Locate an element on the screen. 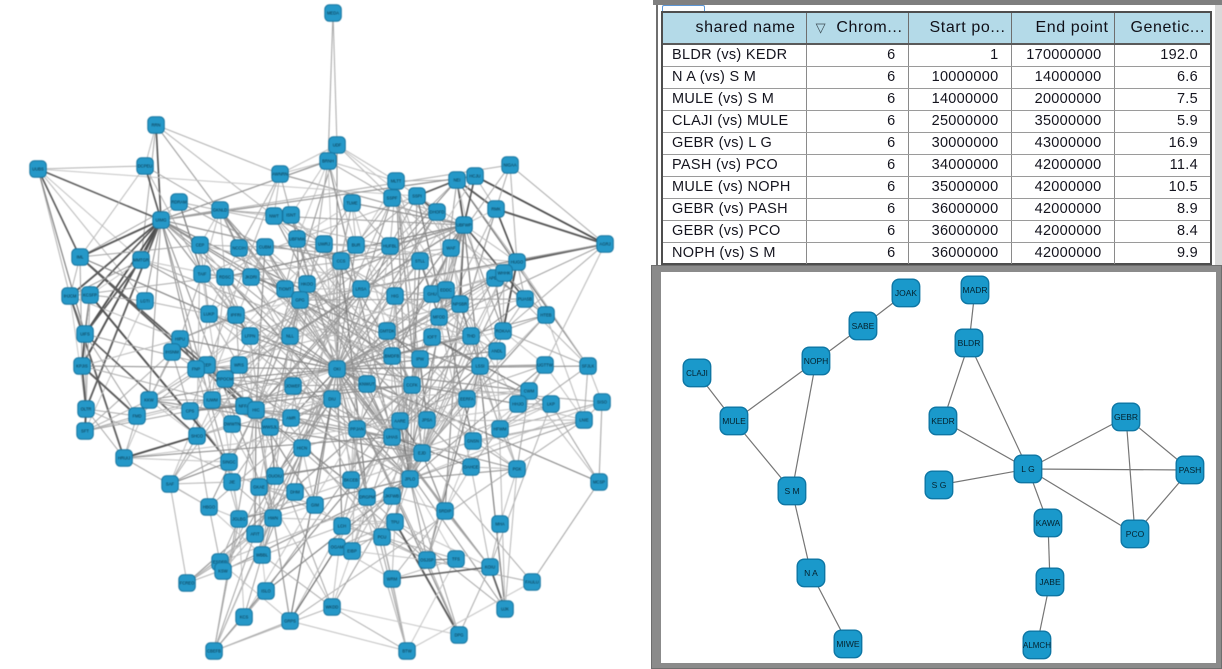  svg-text: PPJAN is located at coordinates (357, 429).